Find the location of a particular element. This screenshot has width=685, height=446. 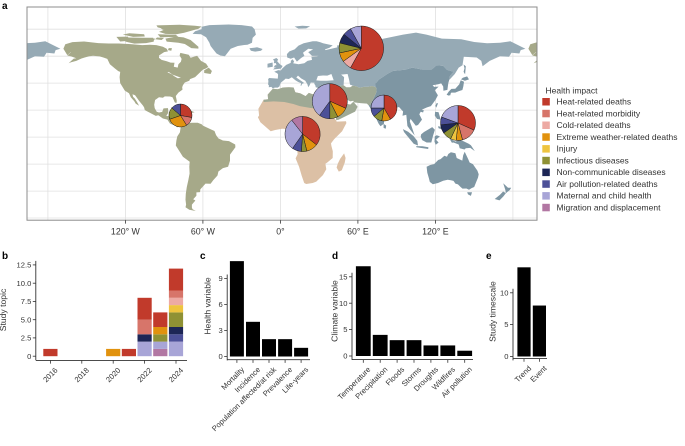

svg-text: Maternal and child health is located at coordinates (604, 196).